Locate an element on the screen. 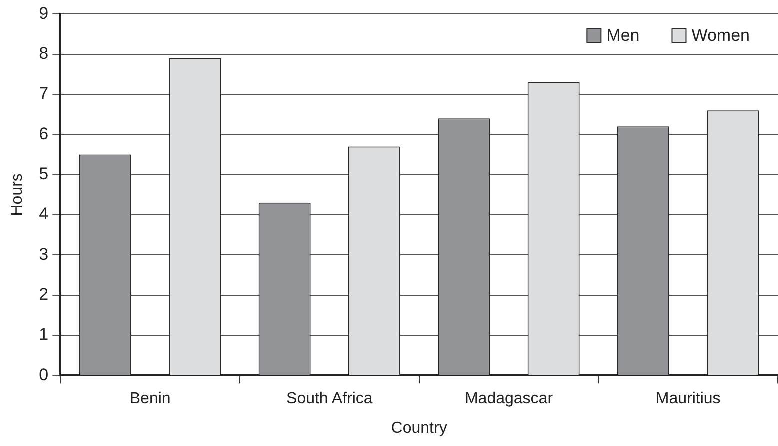 This screenshot has height=446, width=778. x-tick-label: Mauritius is located at coordinates (688, 399).